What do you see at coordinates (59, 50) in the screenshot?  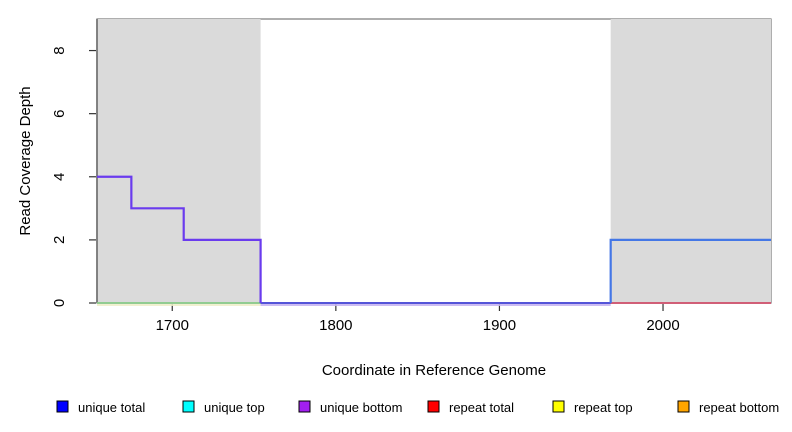 I see `y-tick-label: 8` at bounding box center [59, 50].